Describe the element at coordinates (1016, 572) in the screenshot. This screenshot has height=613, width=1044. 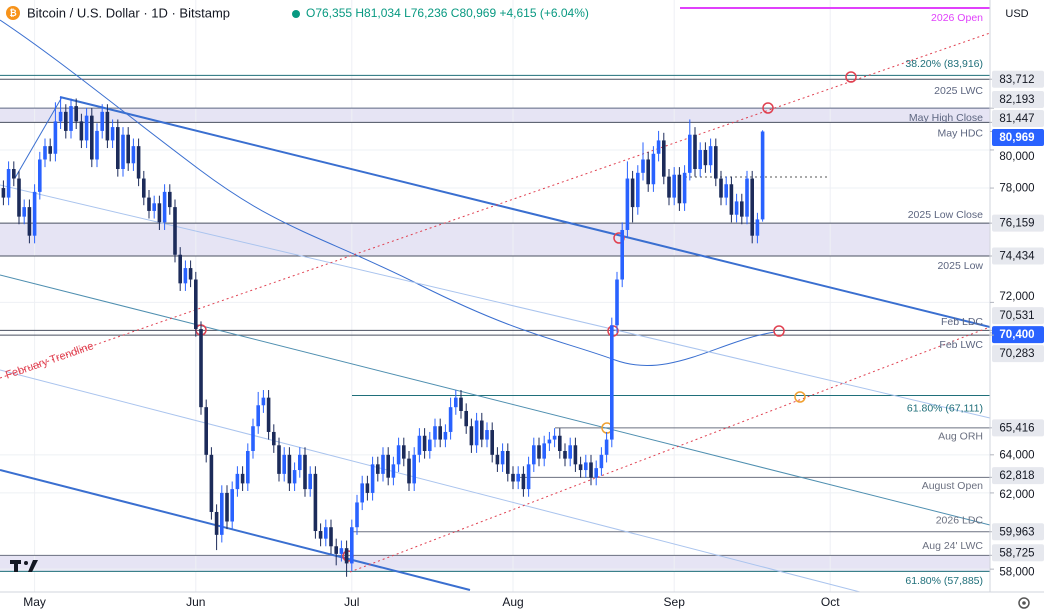
I see `y-tick-label: 58,000` at that location.